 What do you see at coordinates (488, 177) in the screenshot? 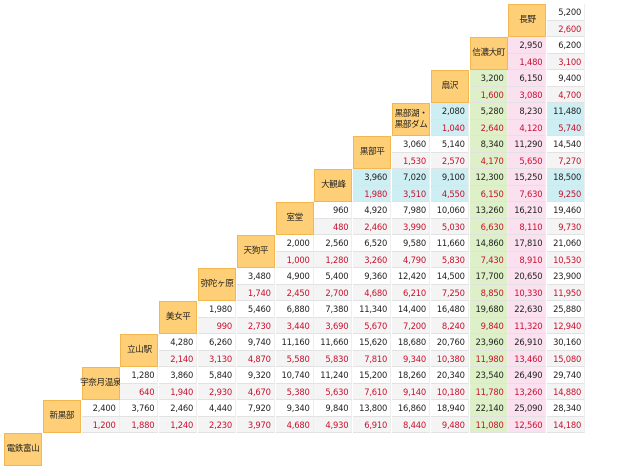
I see `fare-adult-cell: 12,300` at bounding box center [488, 177].